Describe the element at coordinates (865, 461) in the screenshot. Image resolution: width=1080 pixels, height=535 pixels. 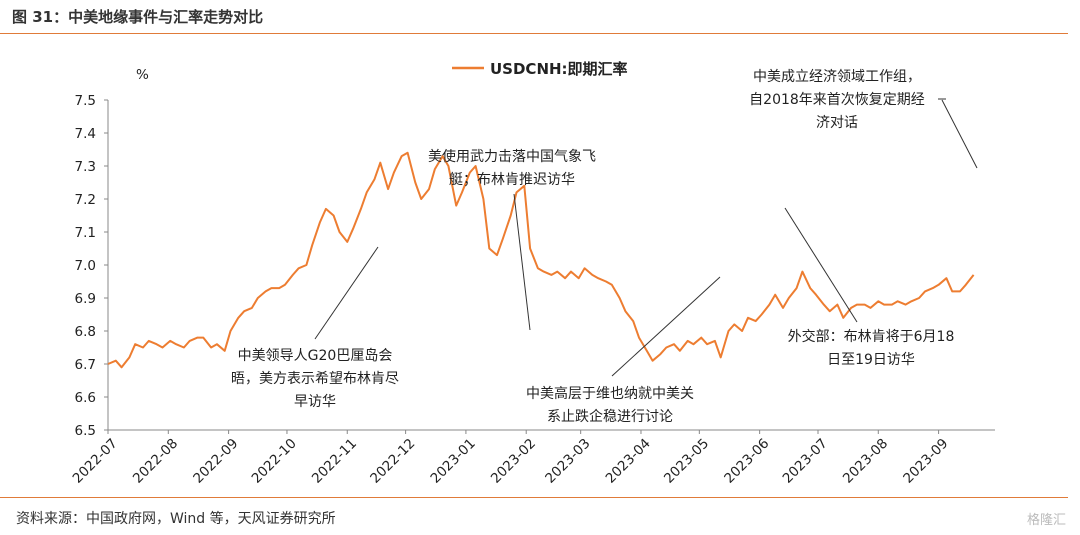
I see `x-tick-label: 2023-08` at that location.